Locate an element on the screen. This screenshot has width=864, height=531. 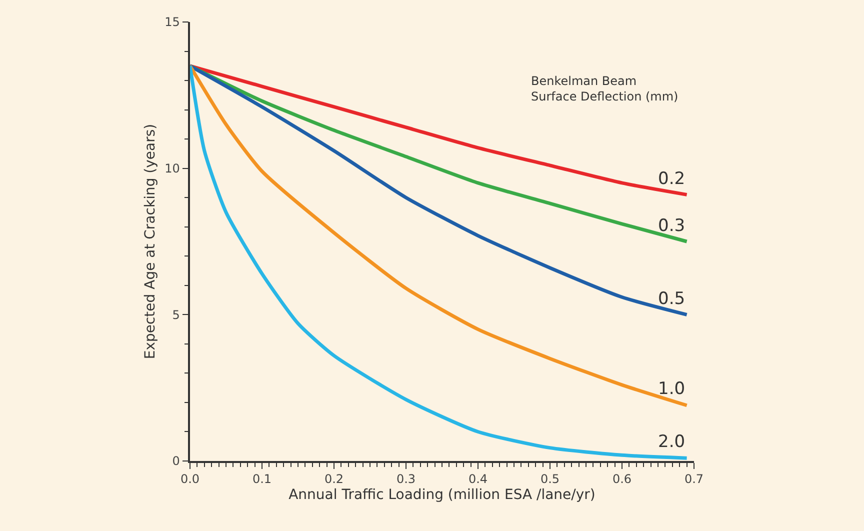
y-tick-label: 0 is located at coordinates (176, 461).